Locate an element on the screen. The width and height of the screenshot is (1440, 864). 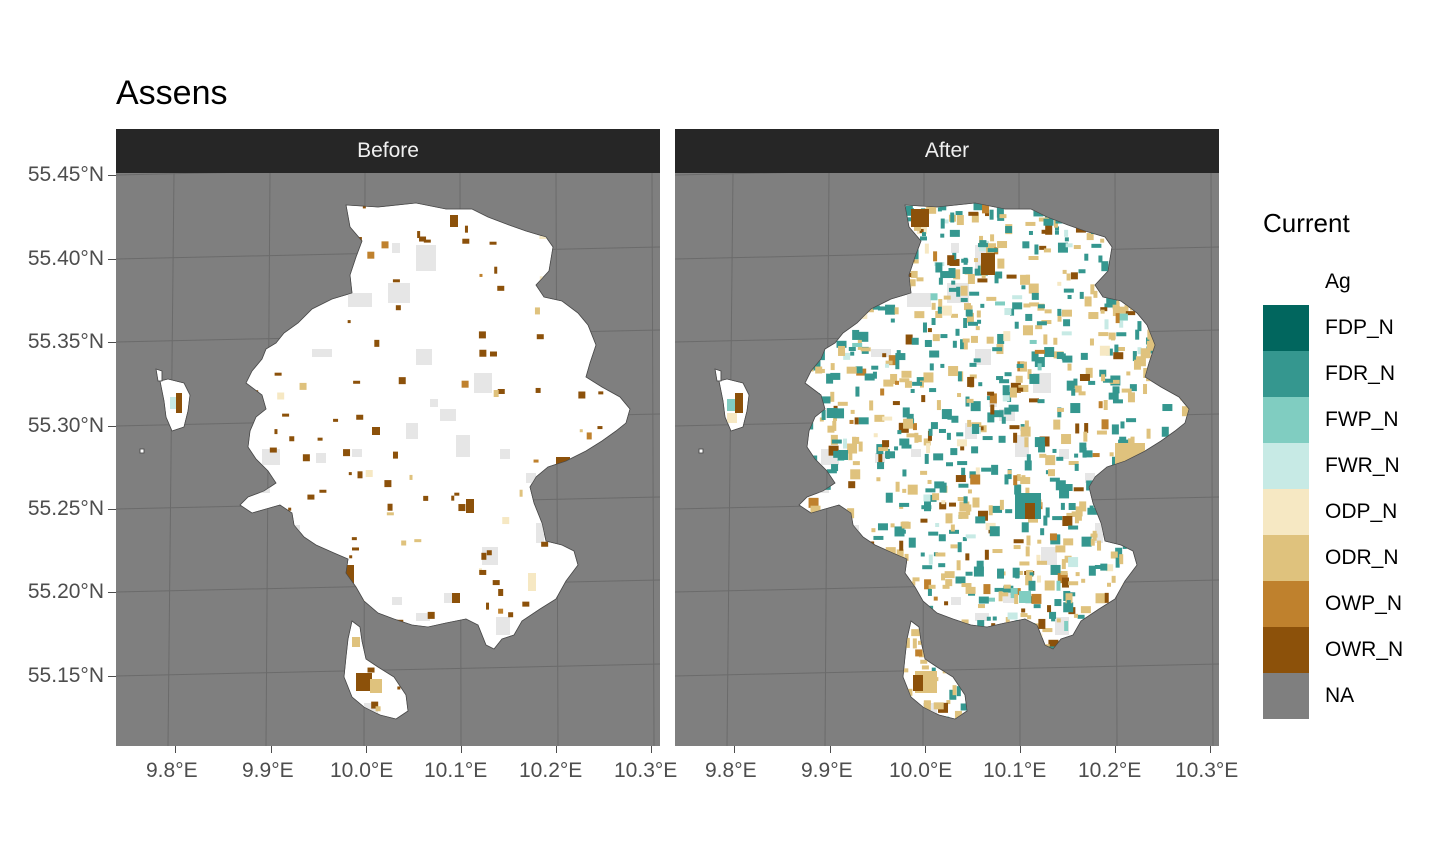
facet-label-before: Before is located at coordinates (388, 150).